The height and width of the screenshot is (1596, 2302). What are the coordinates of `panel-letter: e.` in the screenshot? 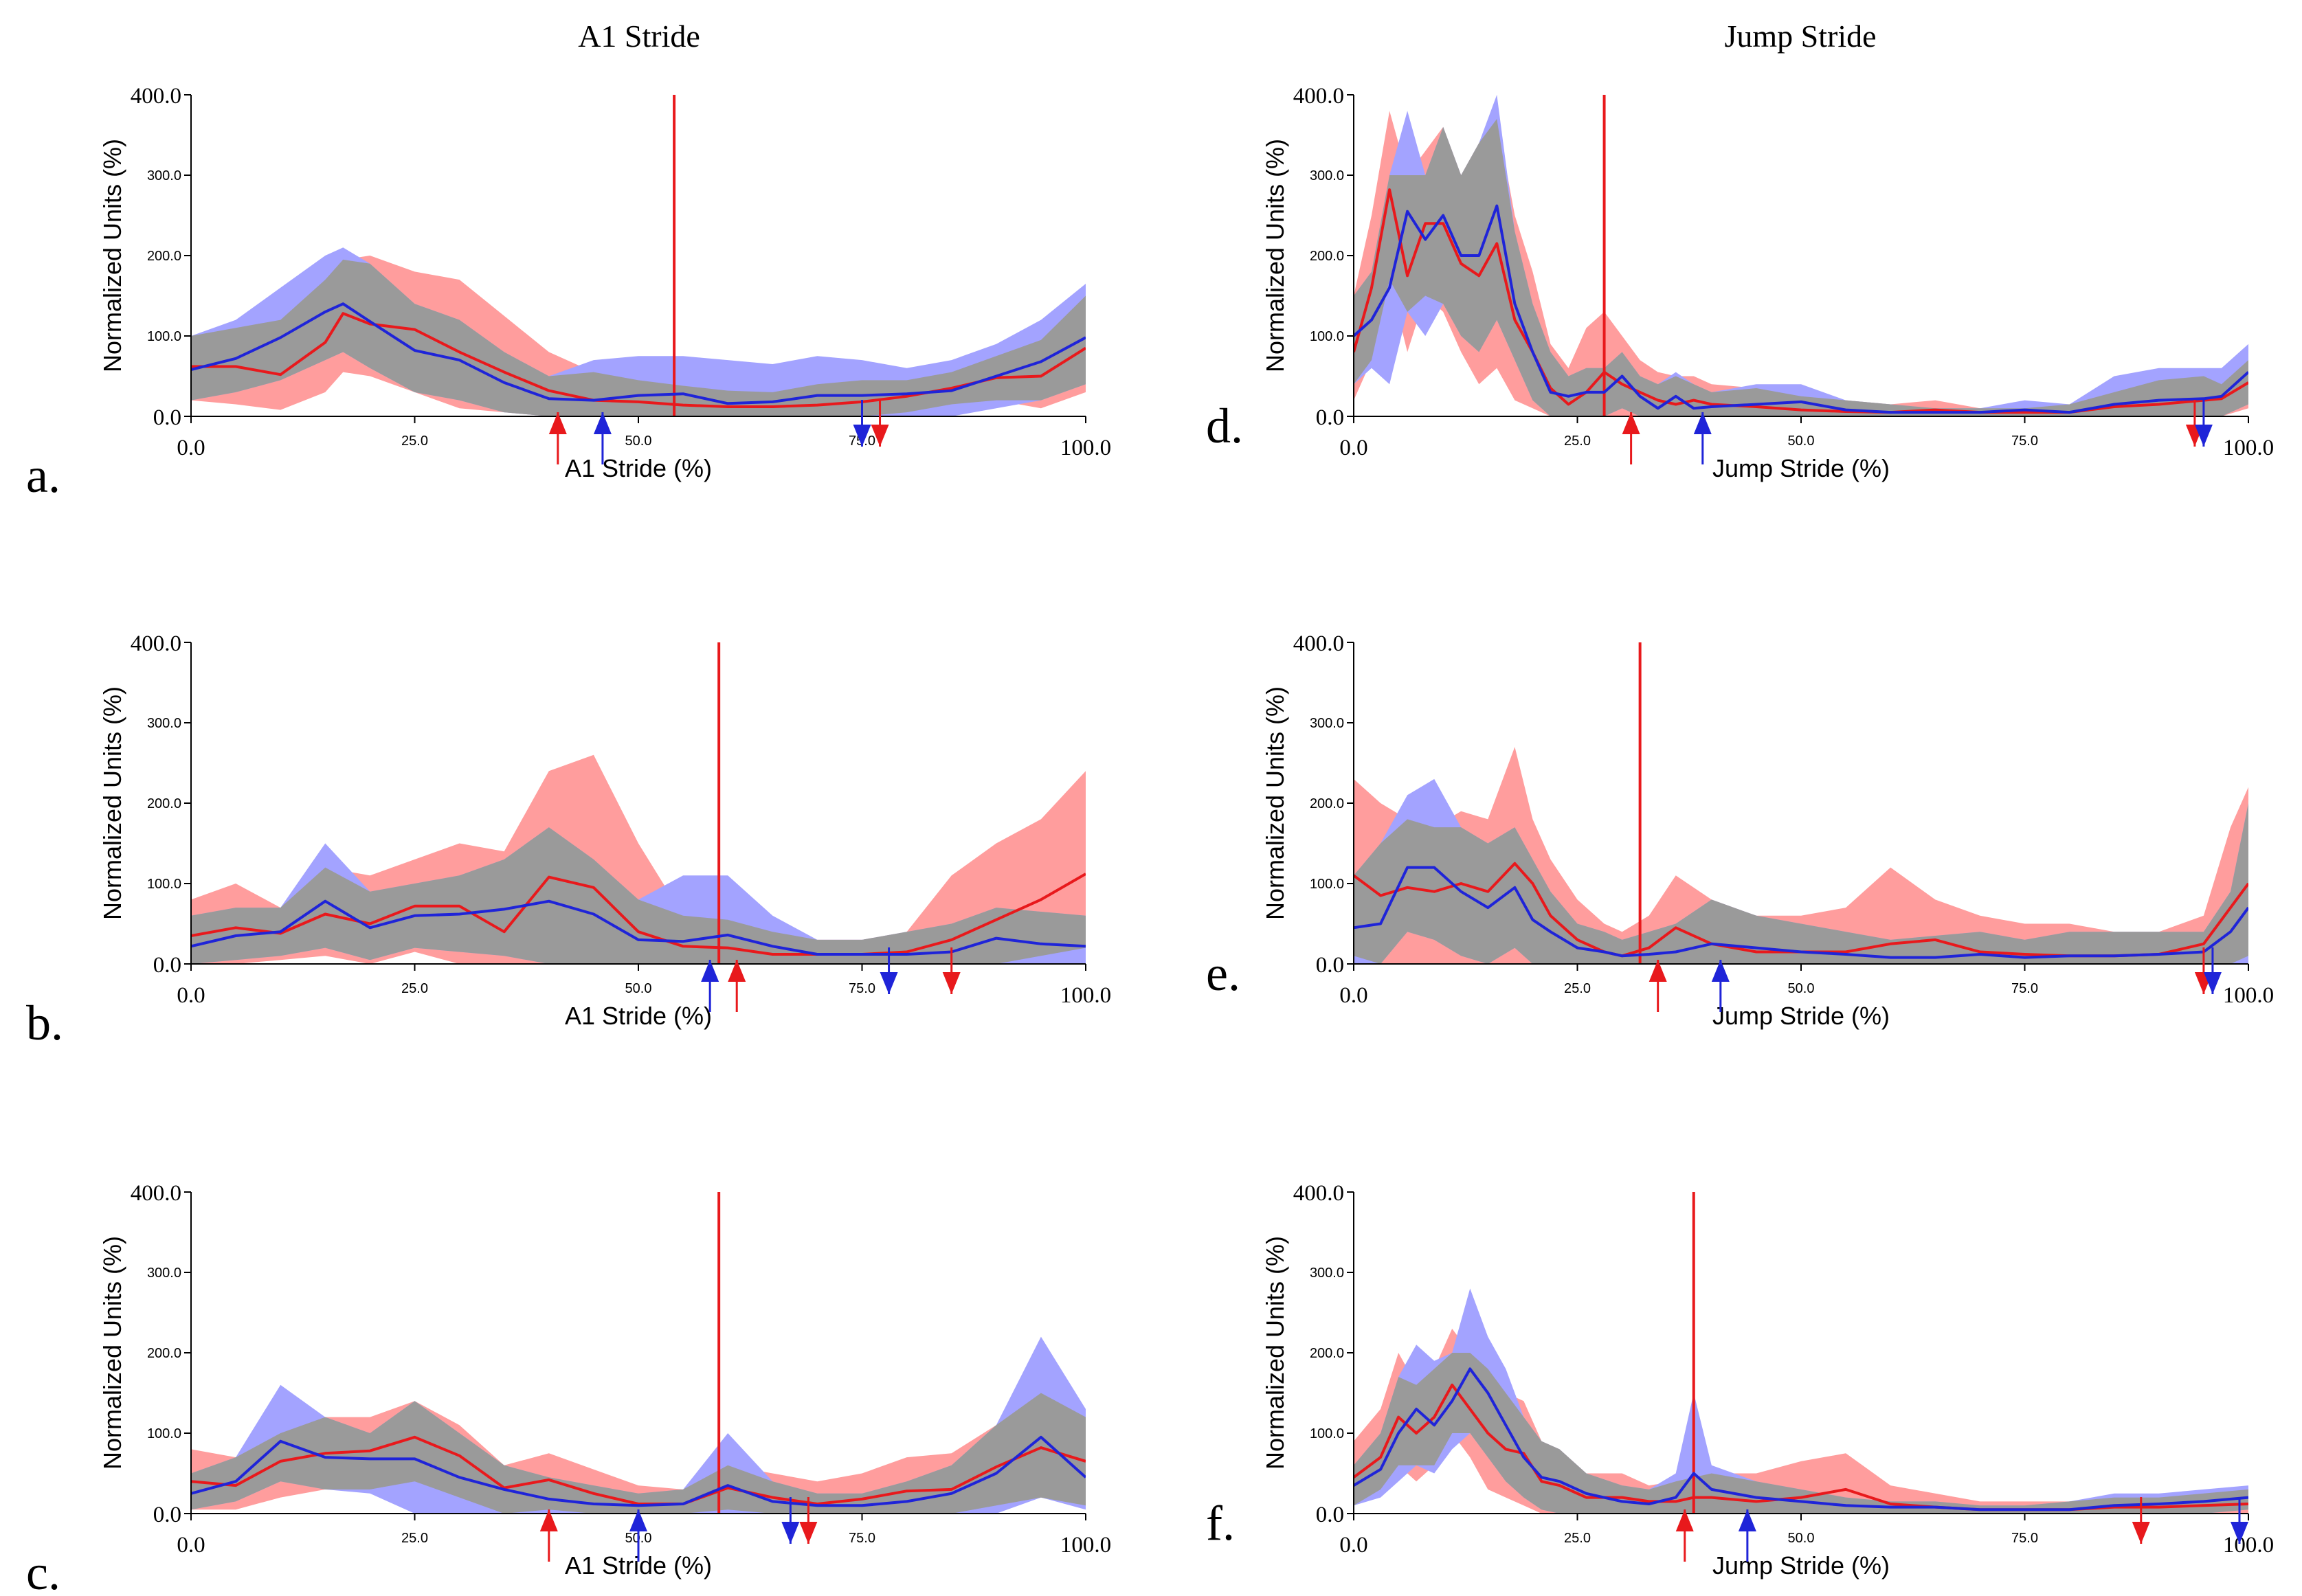 It's located at (1223, 974).